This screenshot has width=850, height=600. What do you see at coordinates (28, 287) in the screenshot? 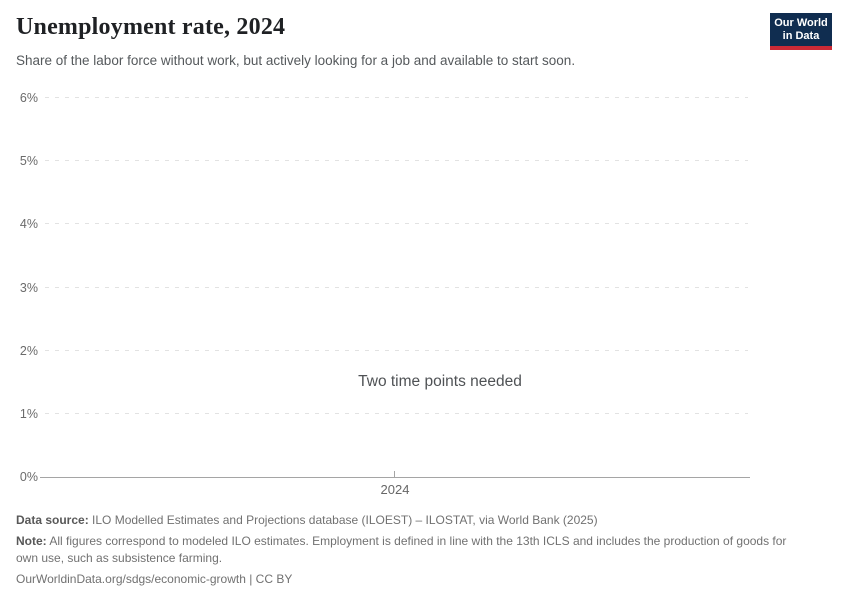
I see `y-tick-label-3%: 3%` at bounding box center [28, 287].